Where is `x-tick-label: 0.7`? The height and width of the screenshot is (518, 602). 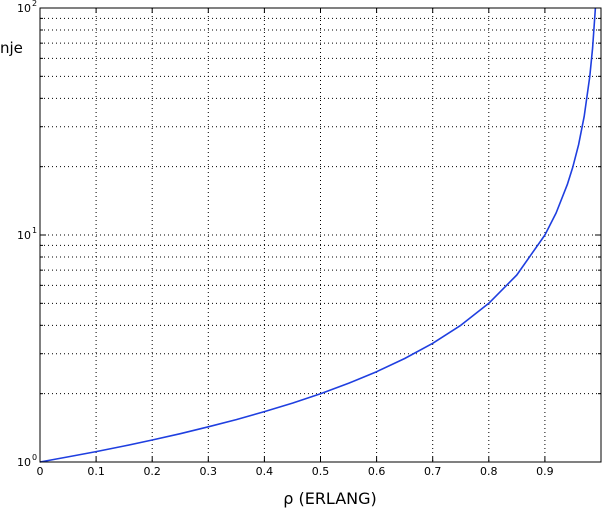
x-tick-label: 0.7 is located at coordinates (433, 471).